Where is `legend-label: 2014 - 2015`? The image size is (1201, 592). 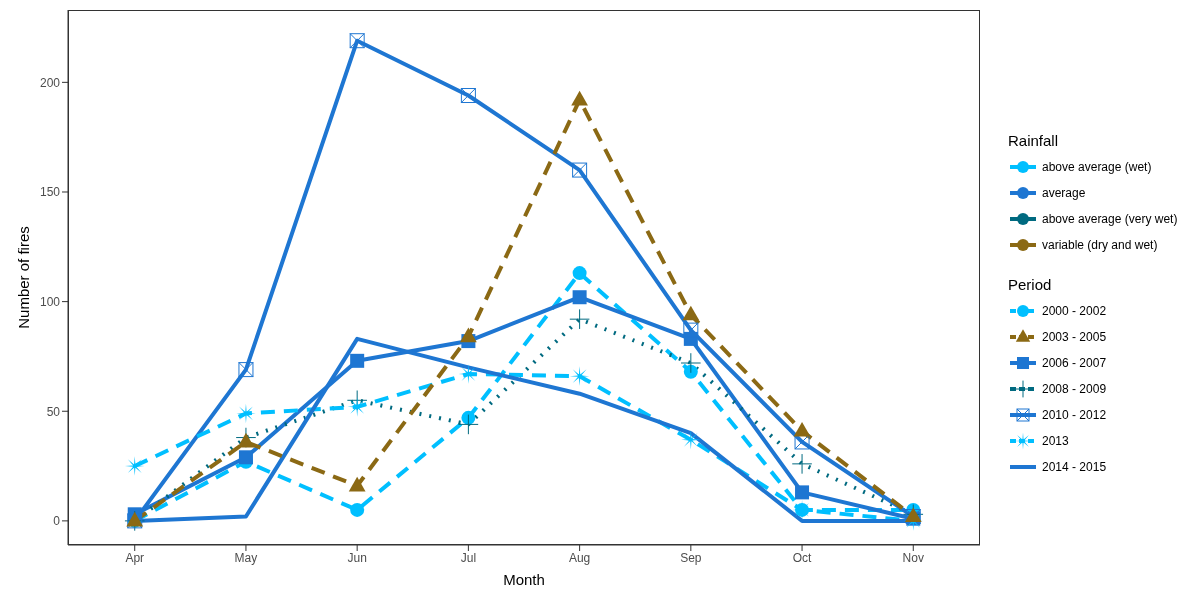
legend-label: 2014 - 2015 is located at coordinates (1074, 467).